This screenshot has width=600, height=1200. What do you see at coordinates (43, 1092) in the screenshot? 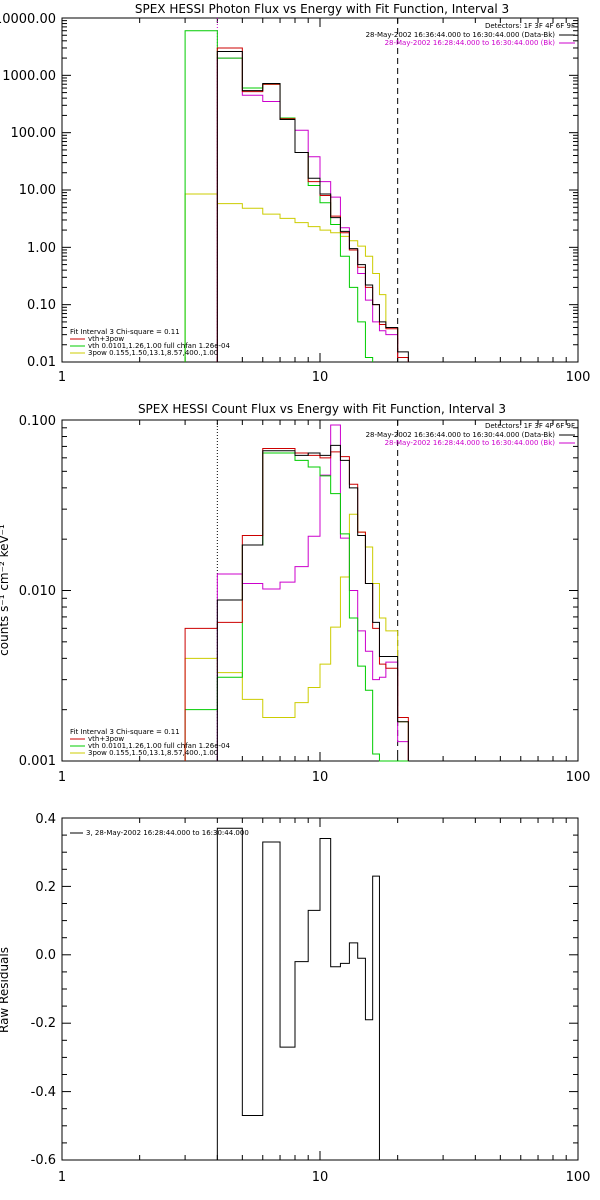
I see `residuals-y-tick-label: -0.4` at bounding box center [43, 1092].